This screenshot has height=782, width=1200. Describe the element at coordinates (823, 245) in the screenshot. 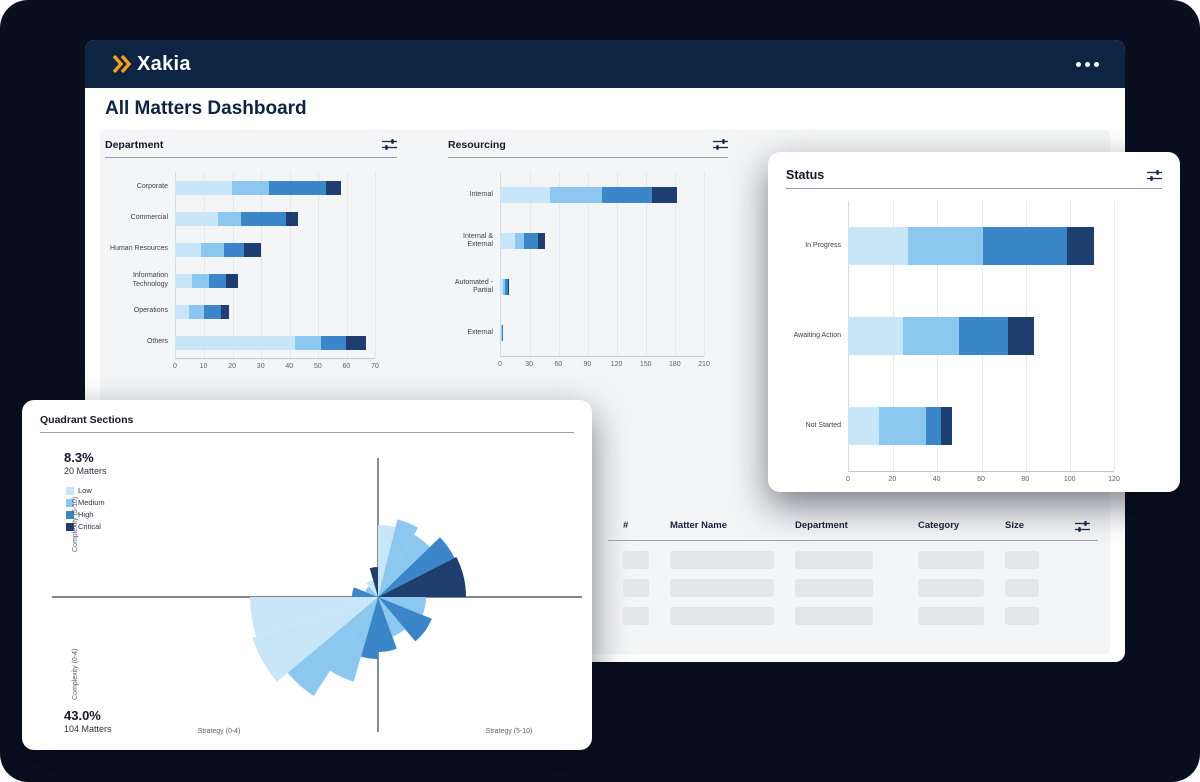

I see `chart-row-label: In Progress` at that location.